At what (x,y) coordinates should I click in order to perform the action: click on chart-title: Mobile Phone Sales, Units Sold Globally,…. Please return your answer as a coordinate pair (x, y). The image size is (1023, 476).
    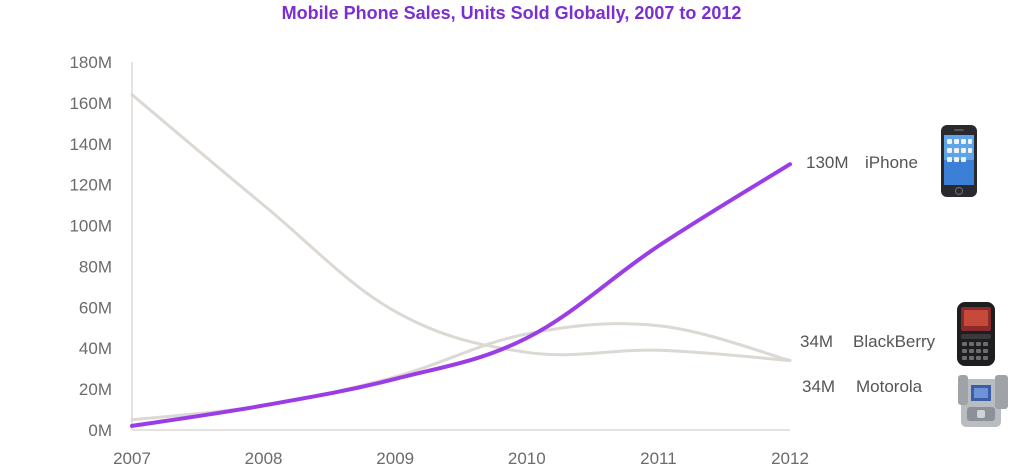
    Looking at the image, I should click on (511, 13).